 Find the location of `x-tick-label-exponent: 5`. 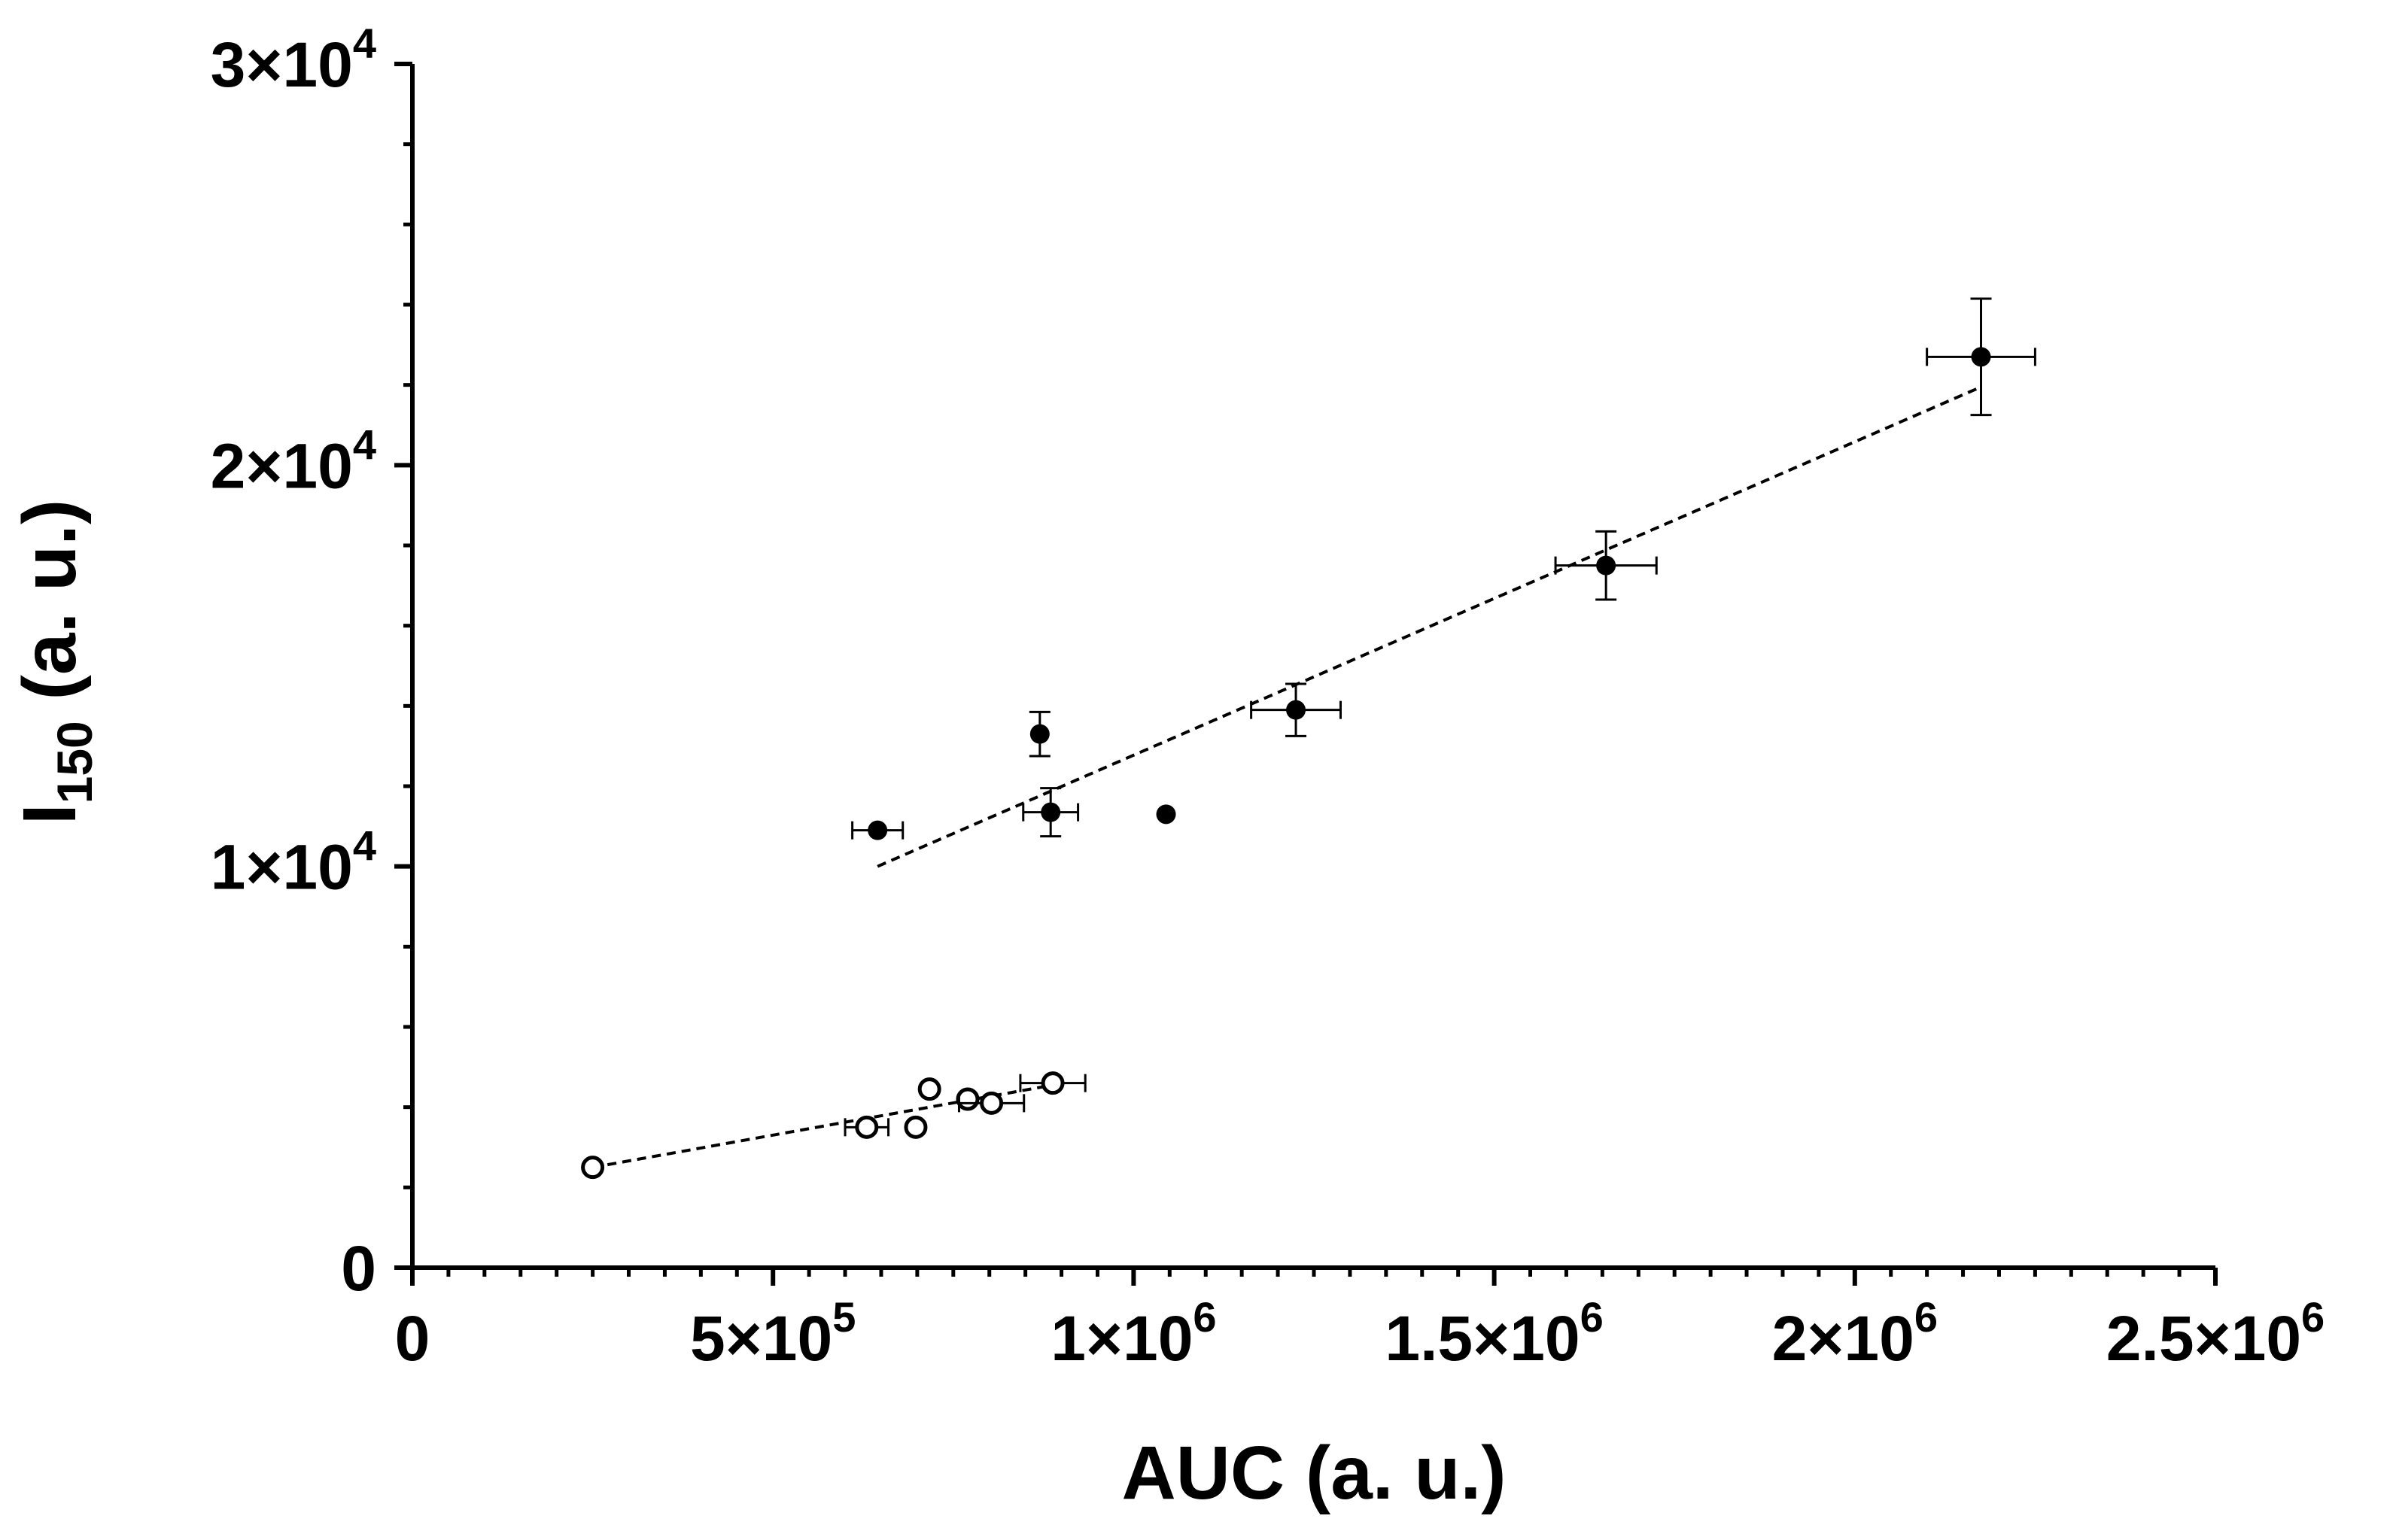

x-tick-label-exponent: 5 is located at coordinates (844, 1317).